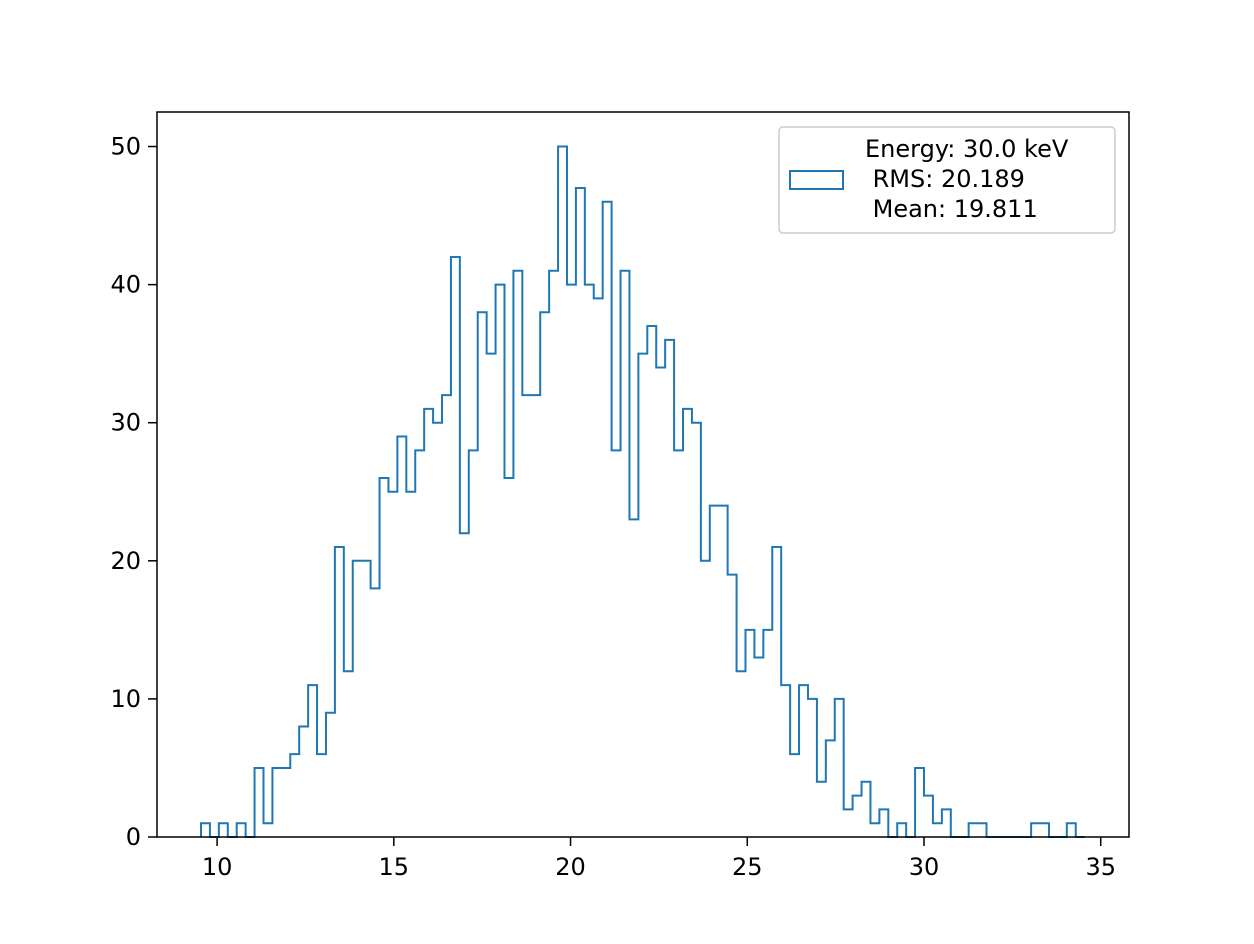 This screenshot has width=1254, height=944. What do you see at coordinates (570, 867) in the screenshot?
I see `x-tick-label: 20` at bounding box center [570, 867].